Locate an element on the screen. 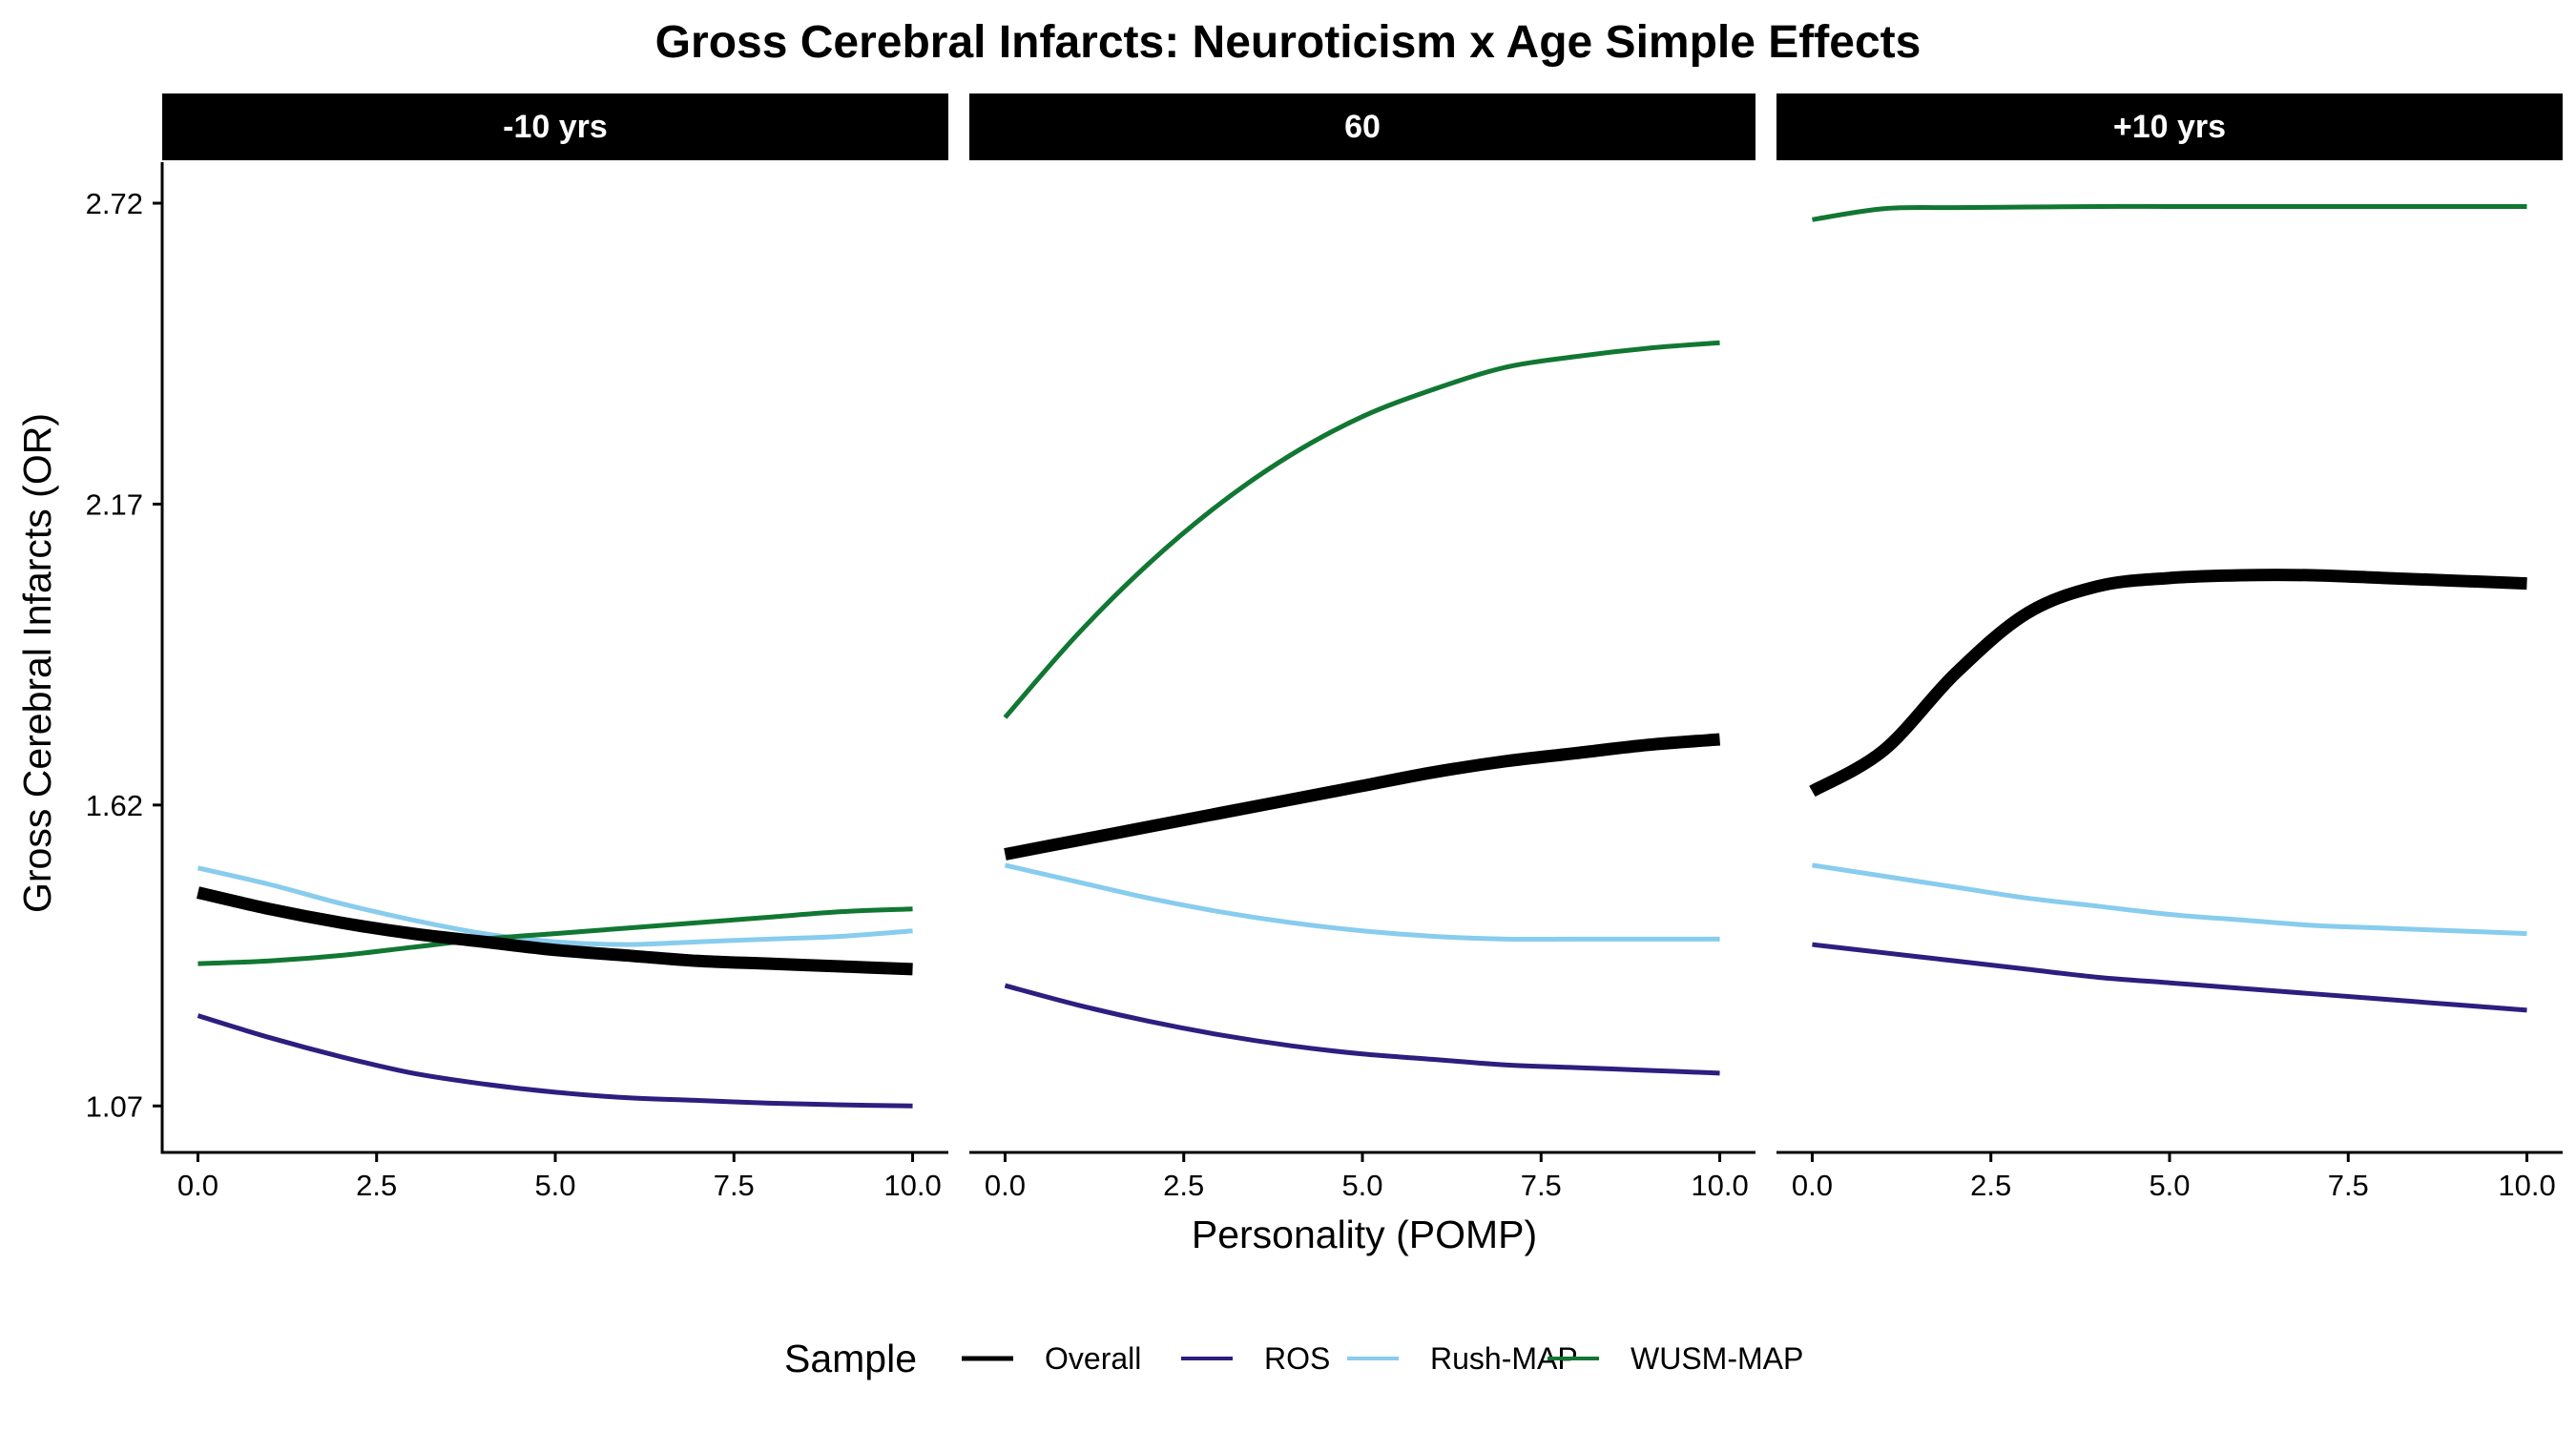 The image size is (2576, 1431). legend: Sample Overall ROS Rush-MAP WUSM-MAP is located at coordinates (1293, 1358).